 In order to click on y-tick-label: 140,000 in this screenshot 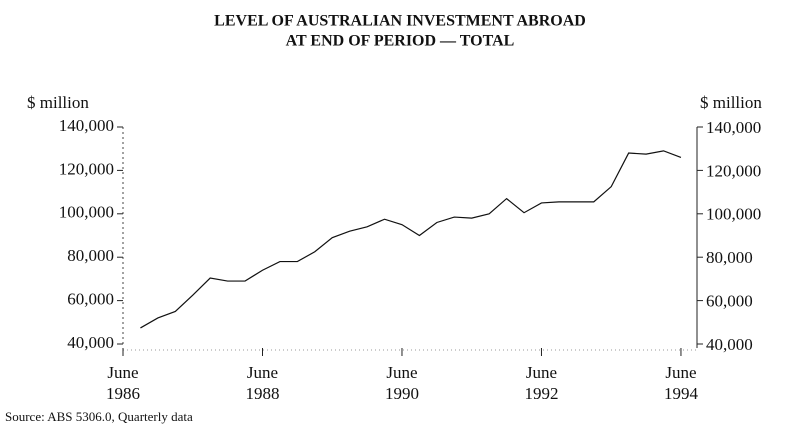, I will do `click(86, 125)`.